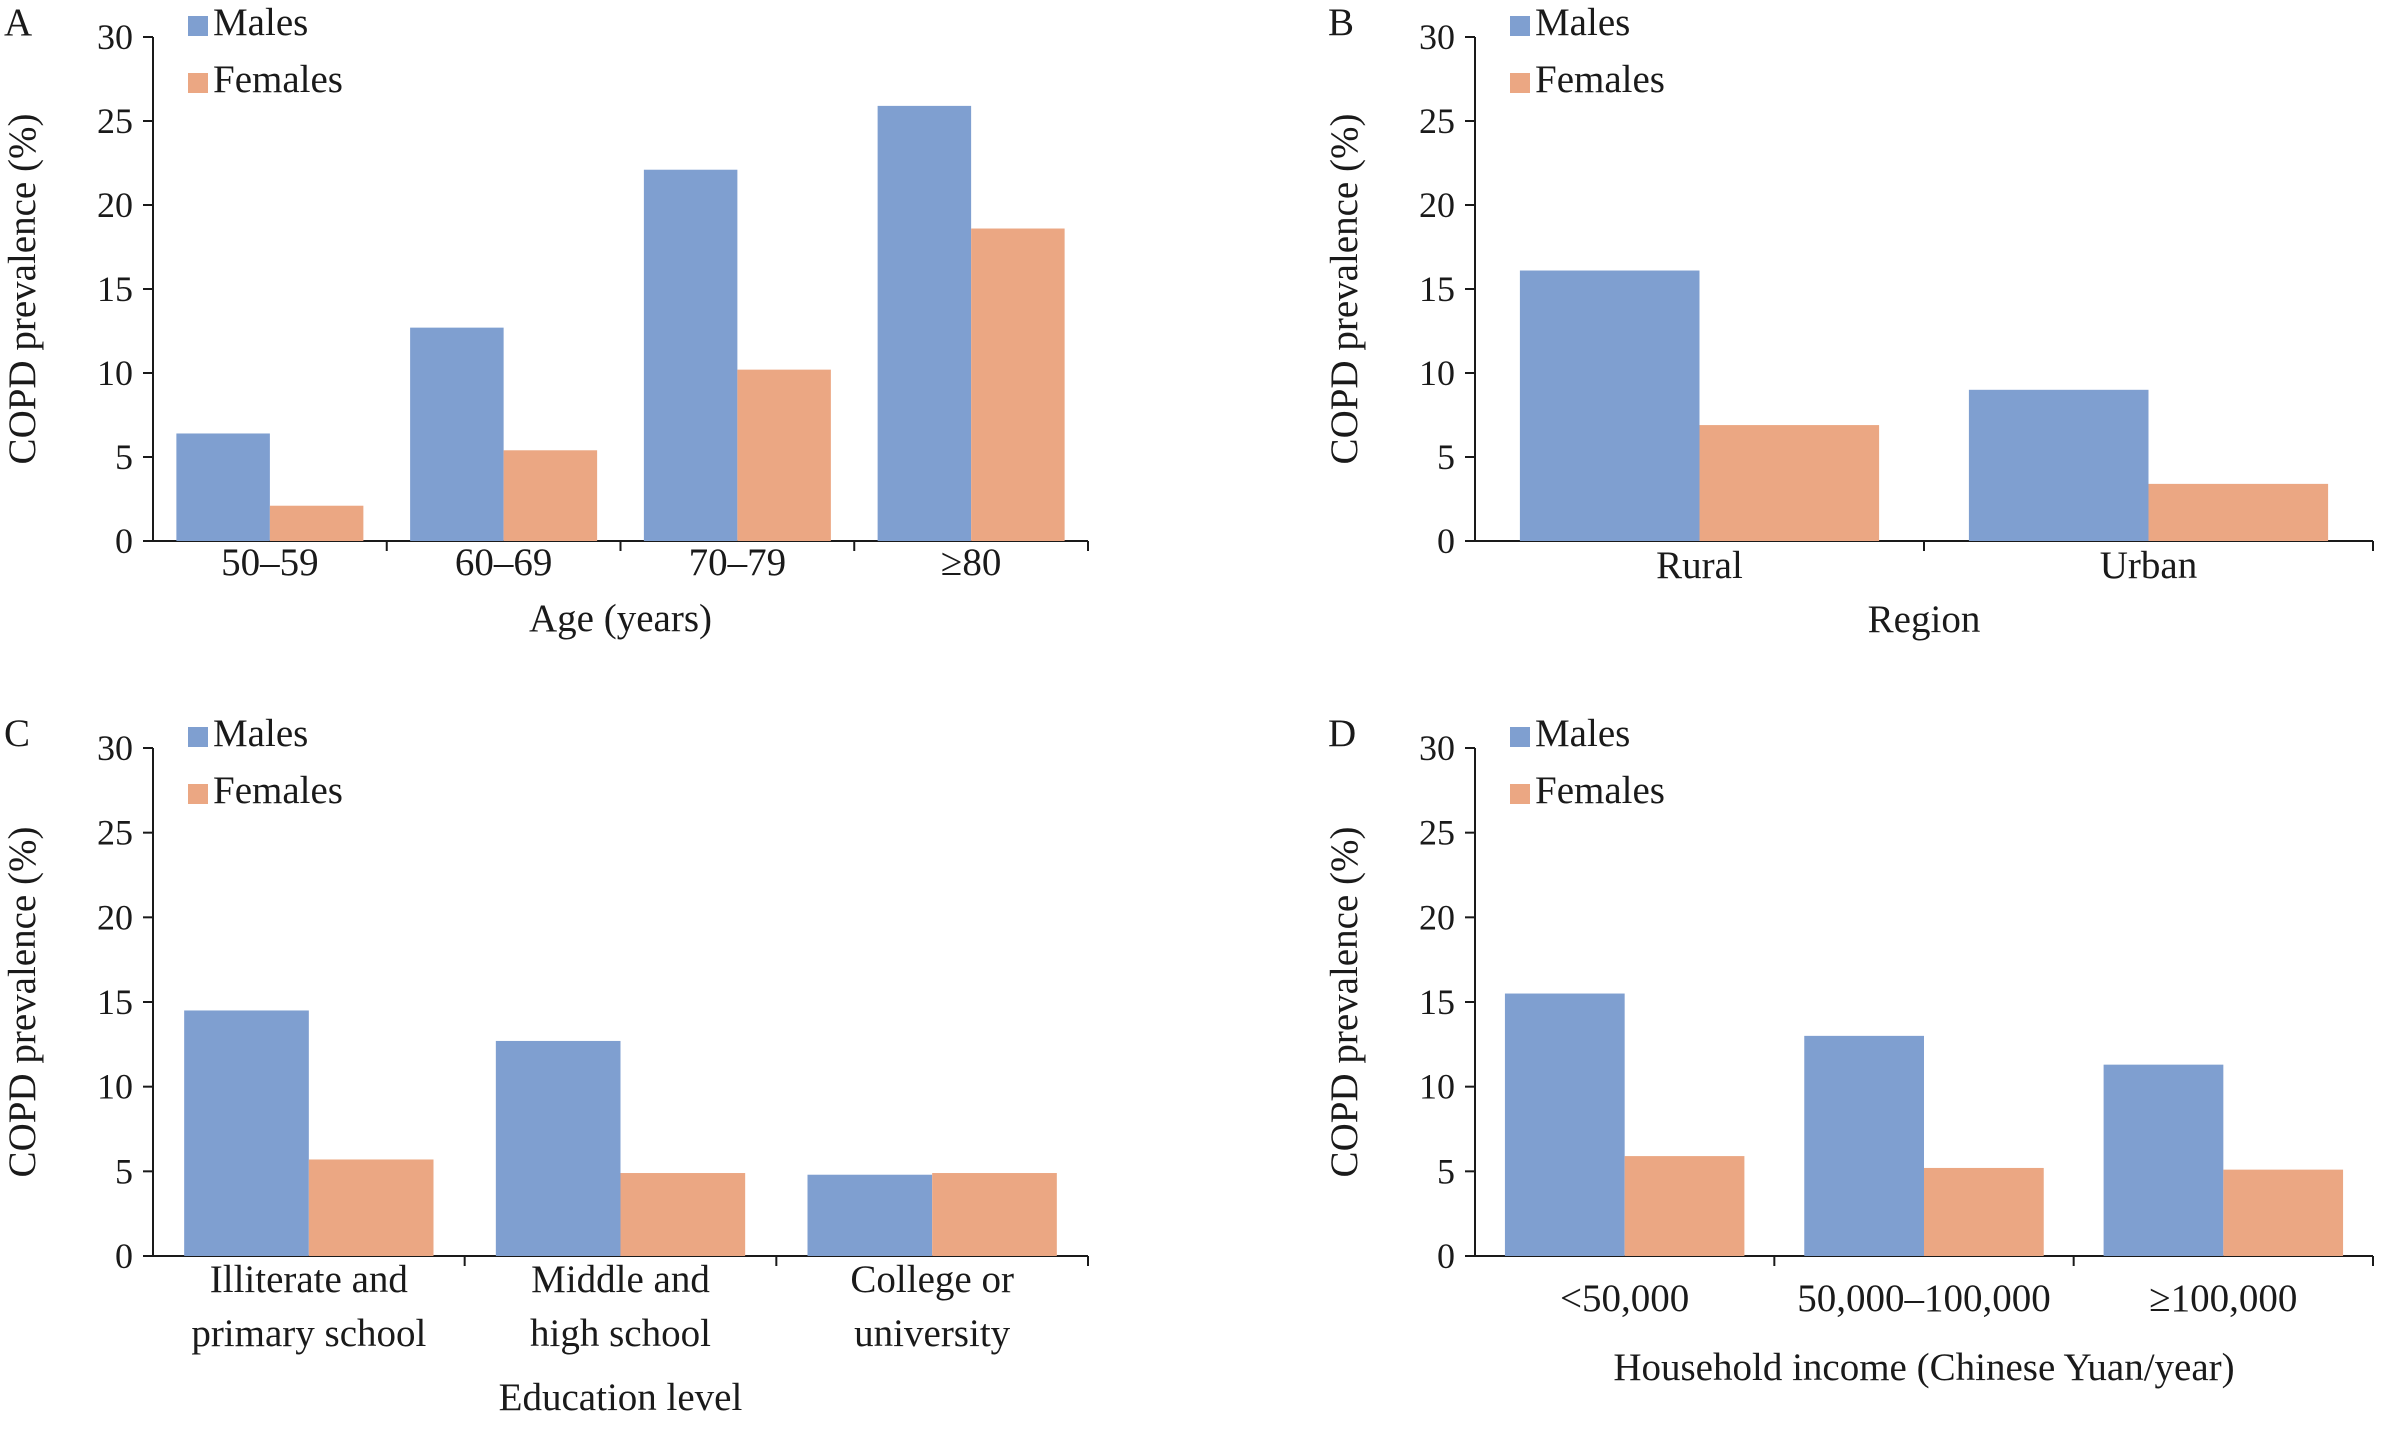 The image size is (2407, 1437). What do you see at coordinates (1342, 736) in the screenshot?
I see `panel-letter: D` at bounding box center [1342, 736].